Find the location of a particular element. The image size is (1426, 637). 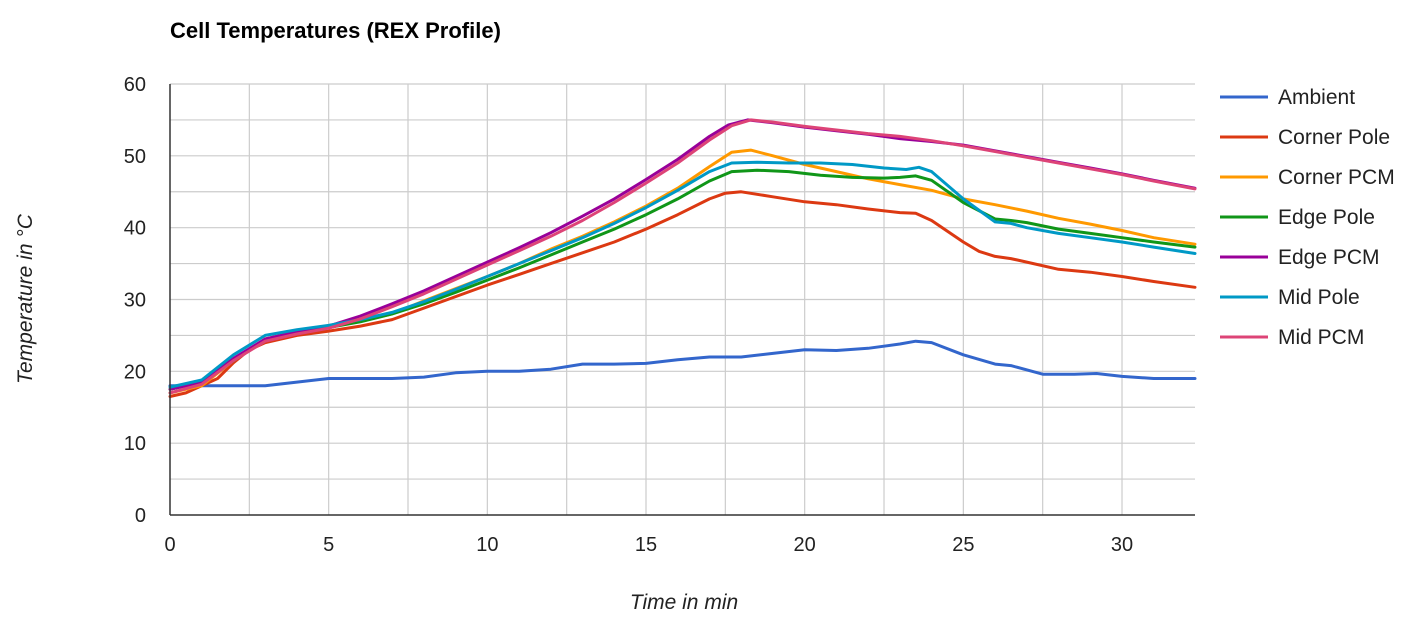

y-tick-labels: 0 10 20 30 40 50 60 is located at coordinates (135, 300).